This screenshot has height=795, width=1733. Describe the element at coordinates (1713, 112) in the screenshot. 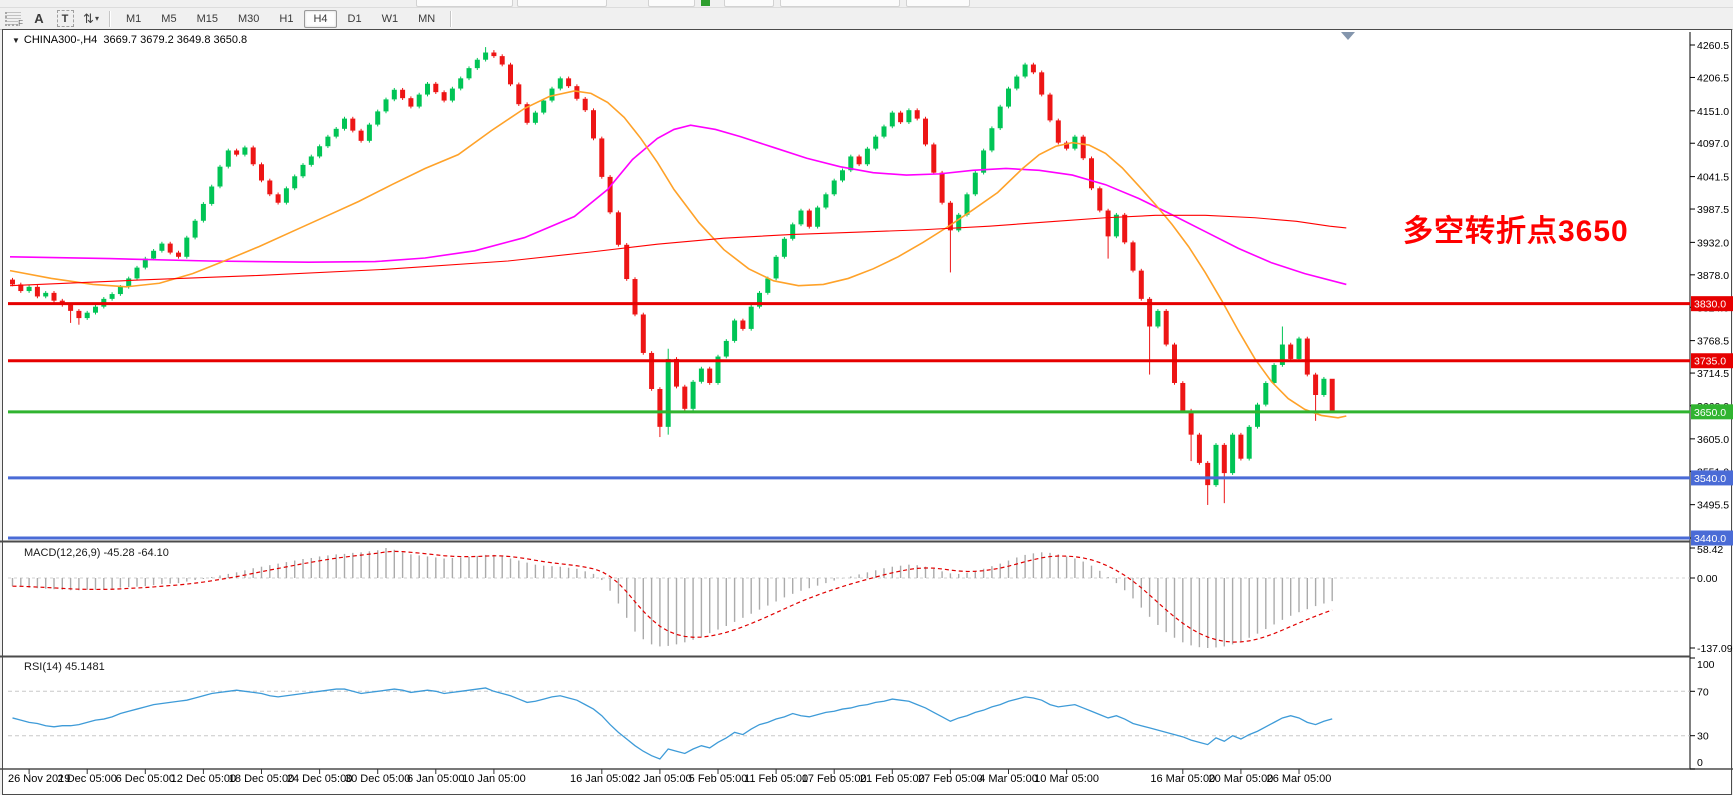

I see `price-tick-label: 4151.0` at that location.